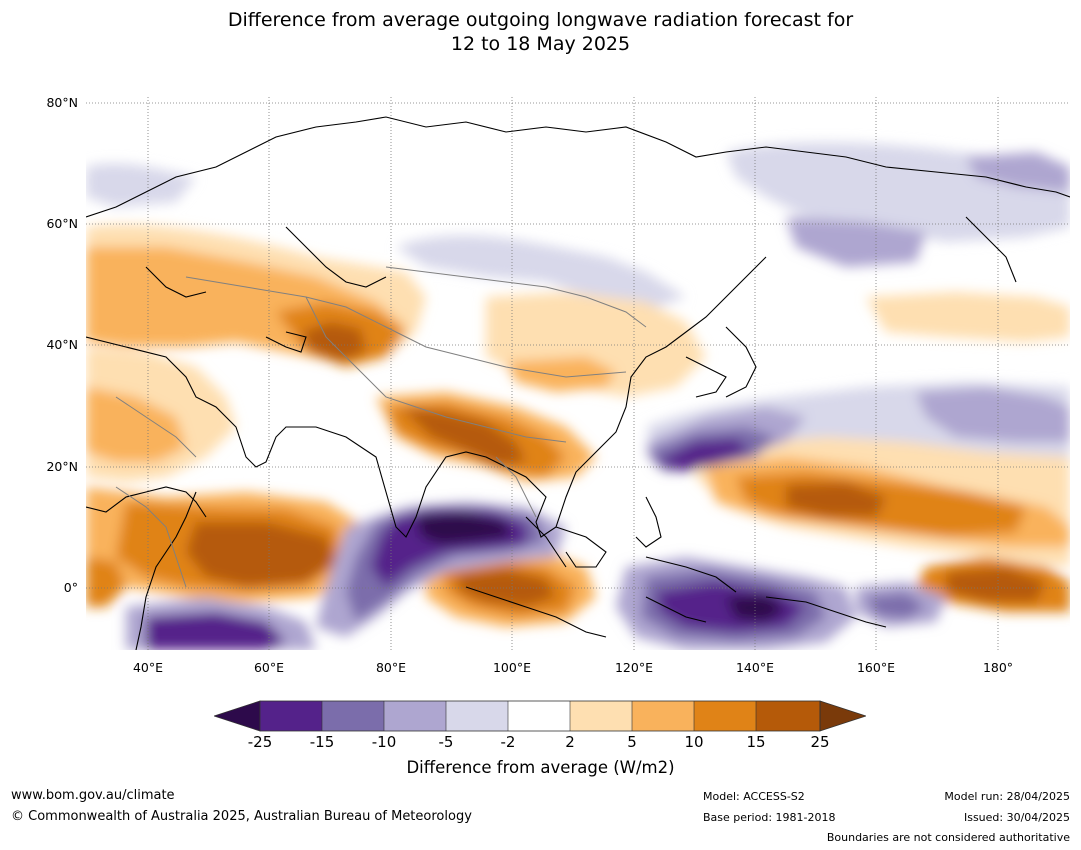 This screenshot has height=850, width=1081. I want to click on colorbar-tick: -15, so click(322, 742).